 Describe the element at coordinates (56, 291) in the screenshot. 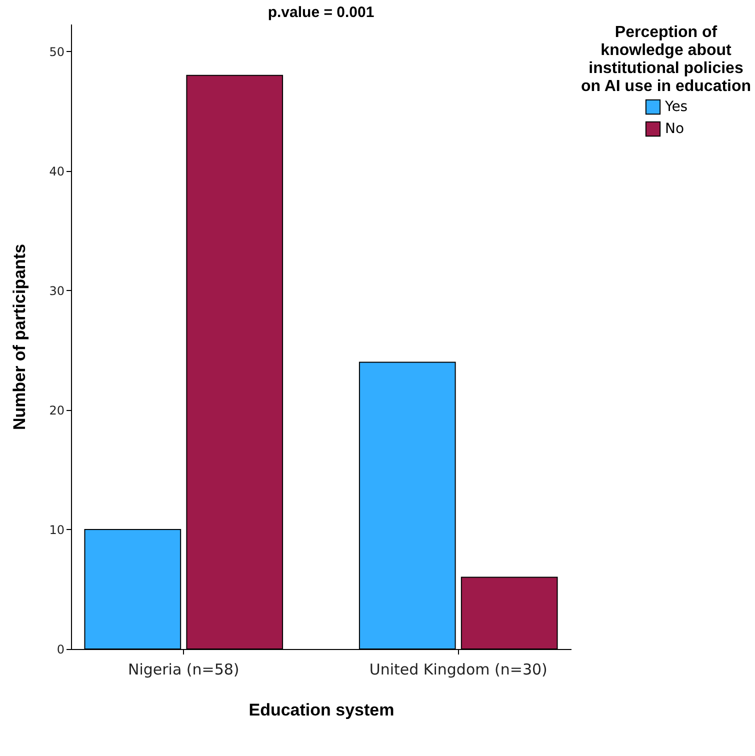

I see `y-tick-label: 30` at that location.